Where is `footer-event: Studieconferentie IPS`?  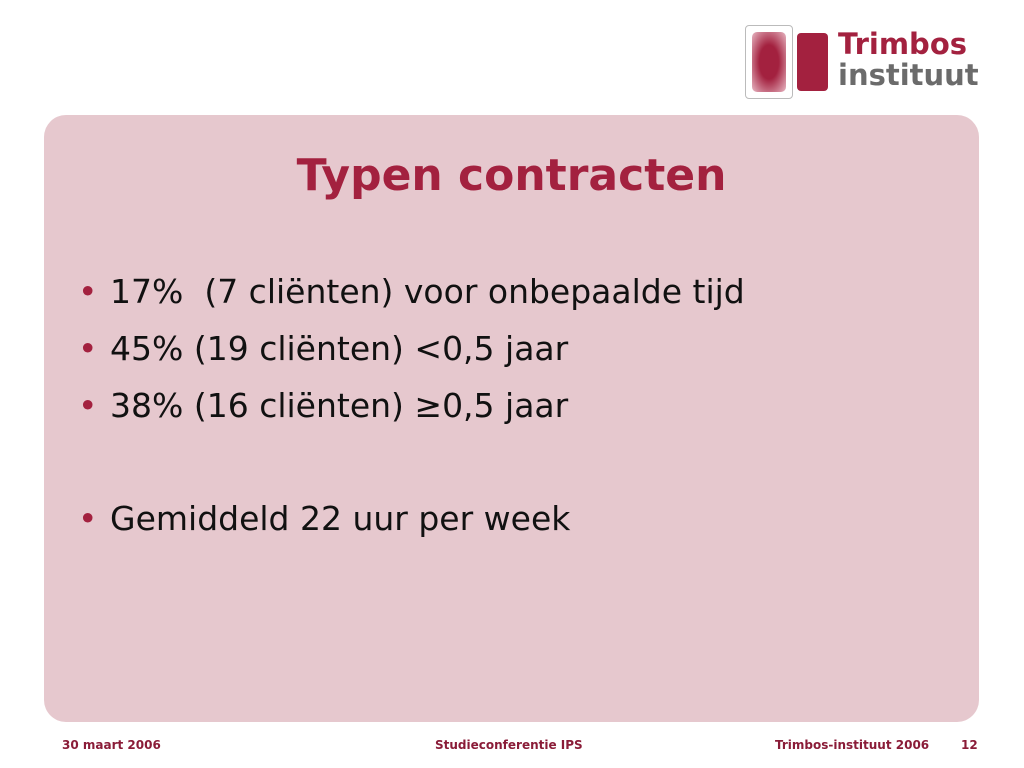
footer-event: Studieconferentie IPS is located at coordinates (509, 745).